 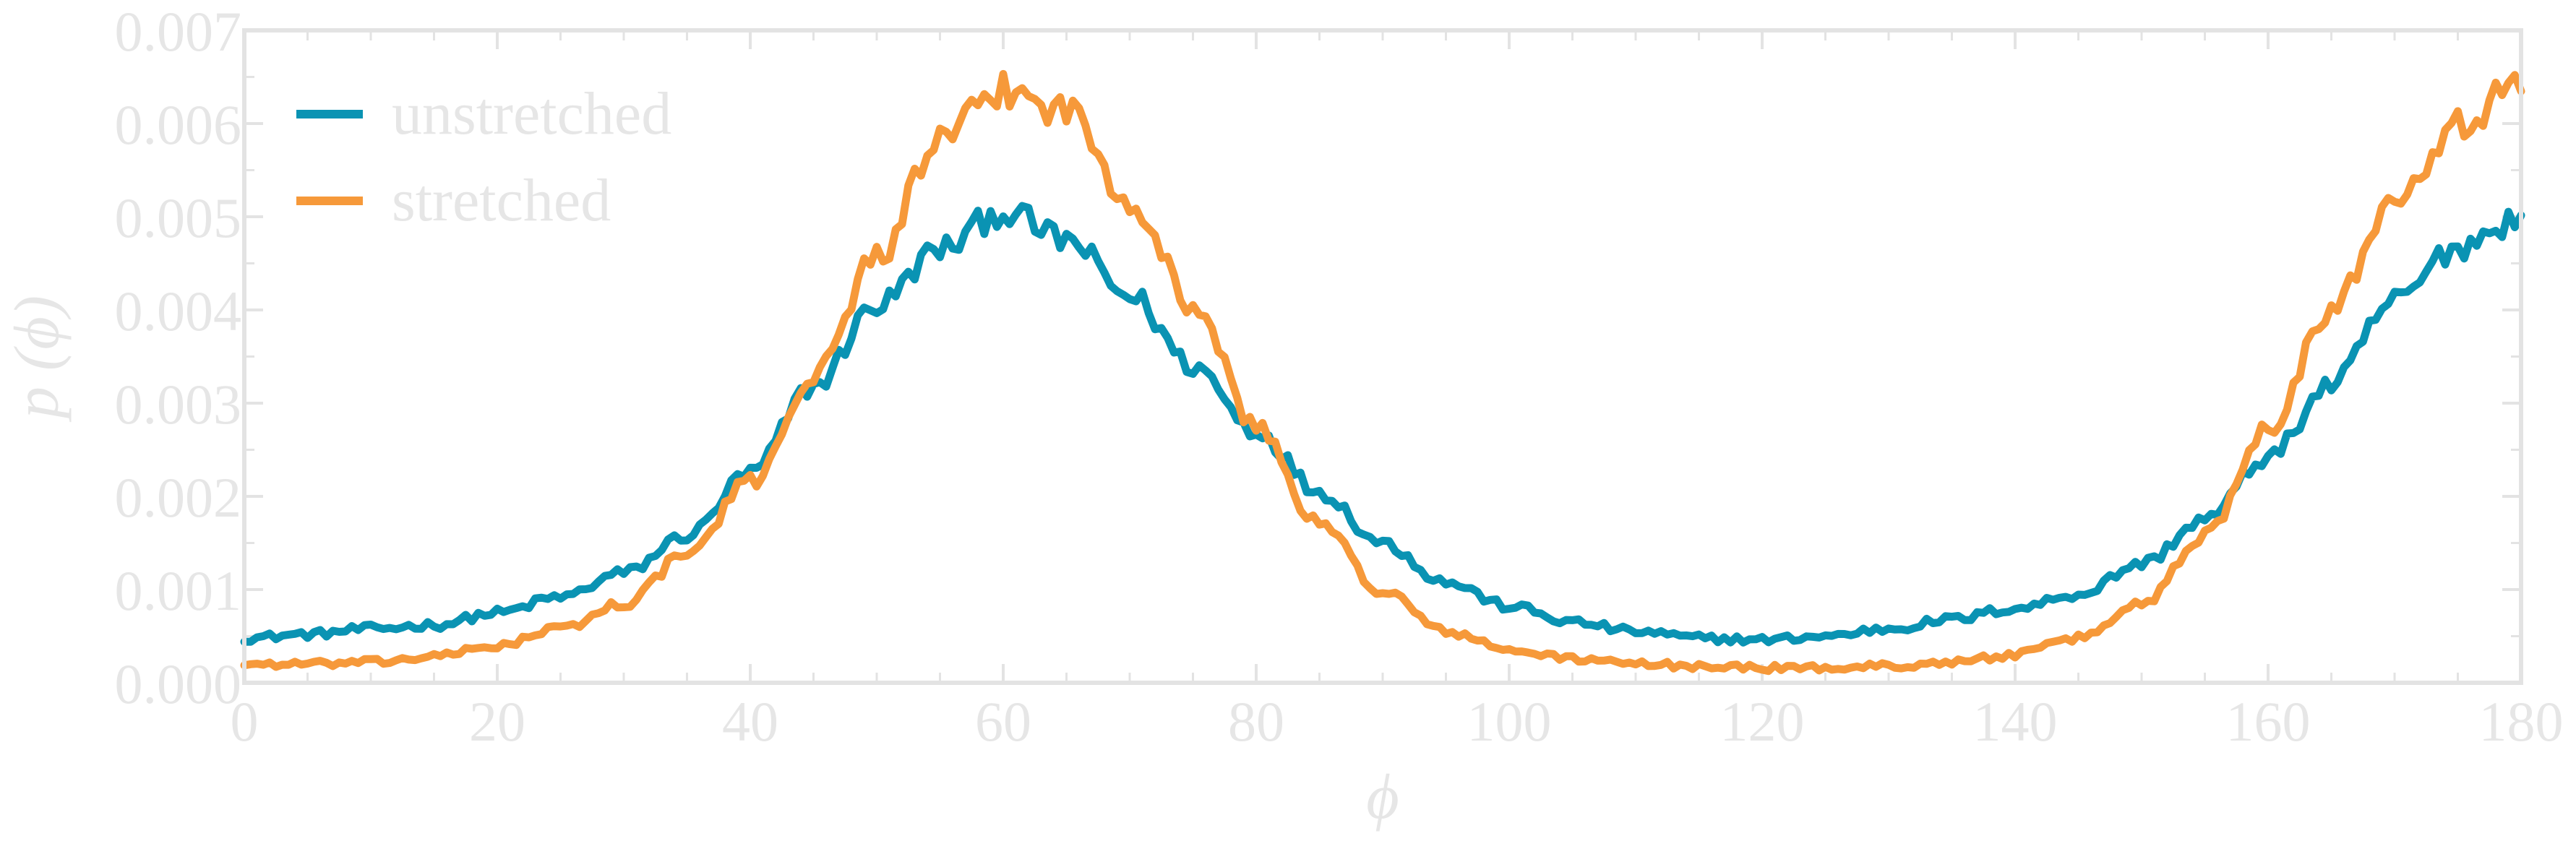 I want to click on x-tick-label: 20, so click(x=497, y=721).